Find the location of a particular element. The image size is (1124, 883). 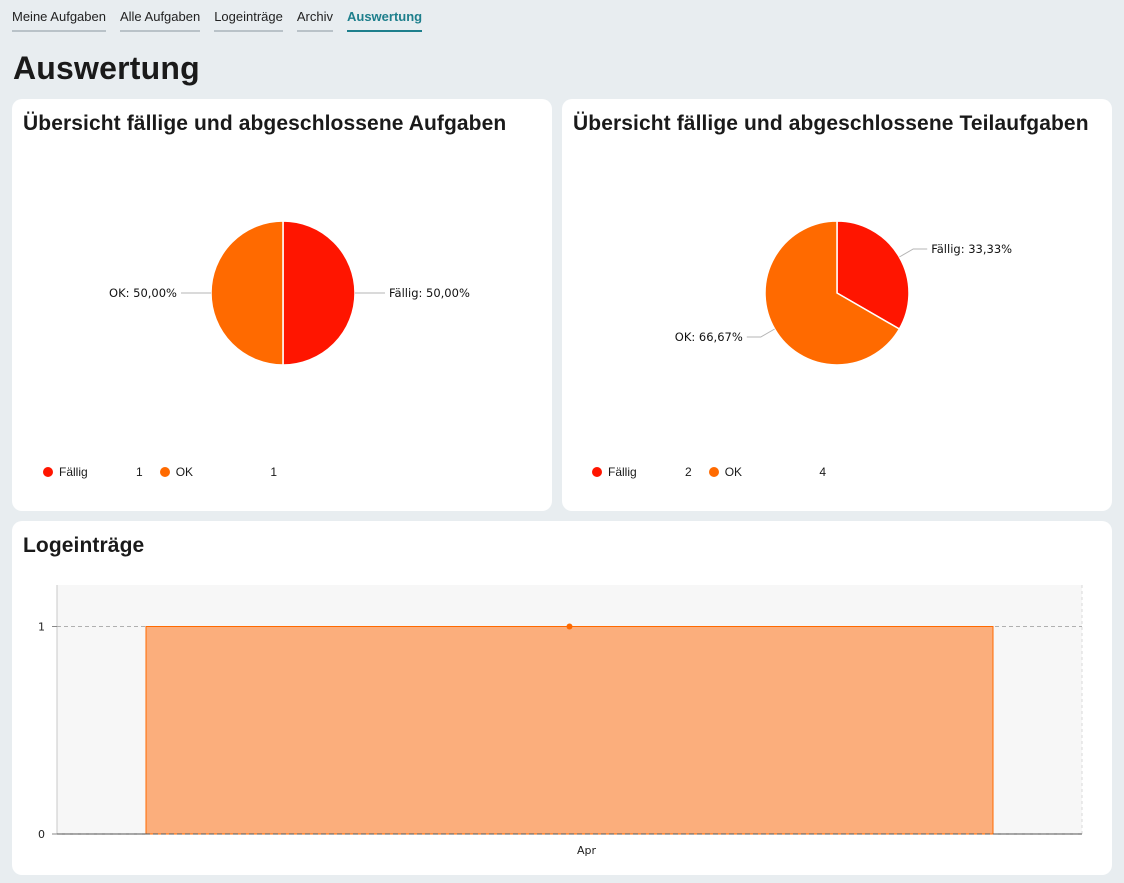

legend-item-ok: OK 4 is located at coordinates (767, 472).